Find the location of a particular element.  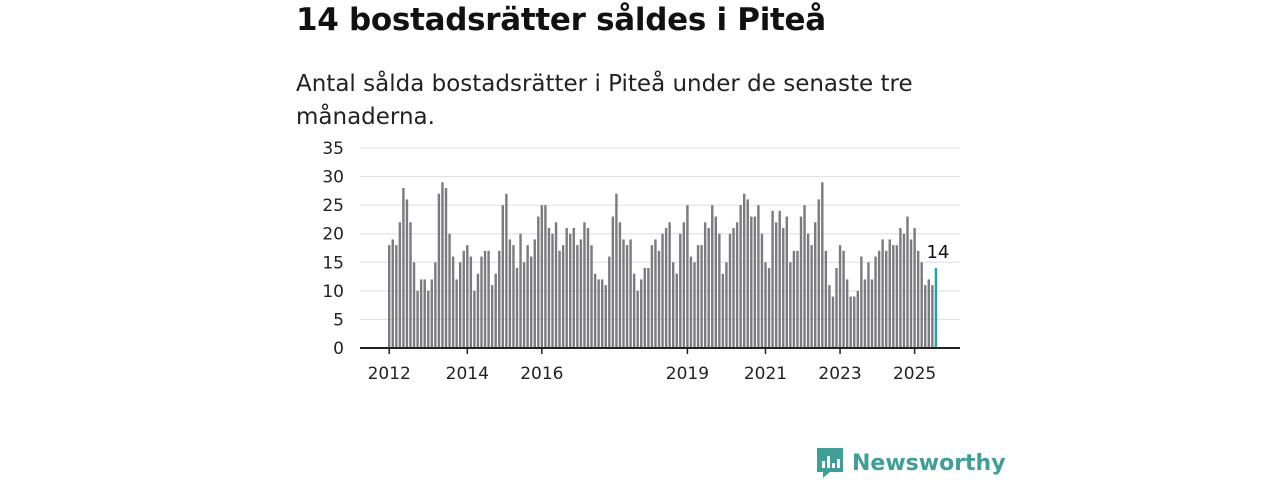

brand-name: Newsworthy is located at coordinates (929, 463).